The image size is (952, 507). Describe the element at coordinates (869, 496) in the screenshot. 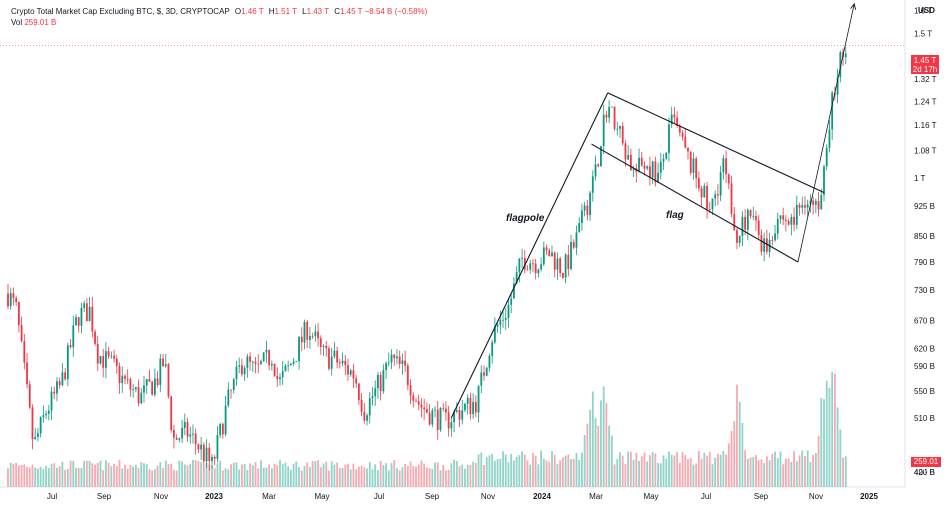

I see `time-tick-label: 2025` at that location.